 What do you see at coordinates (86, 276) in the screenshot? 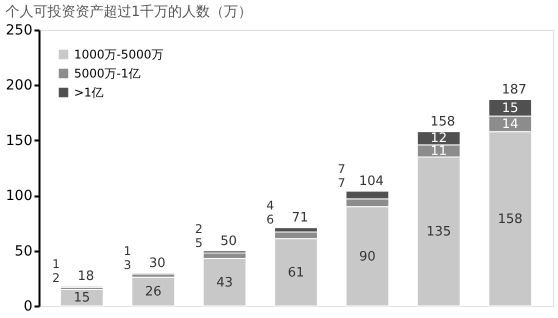
I see `total-label: 18` at bounding box center [86, 276].